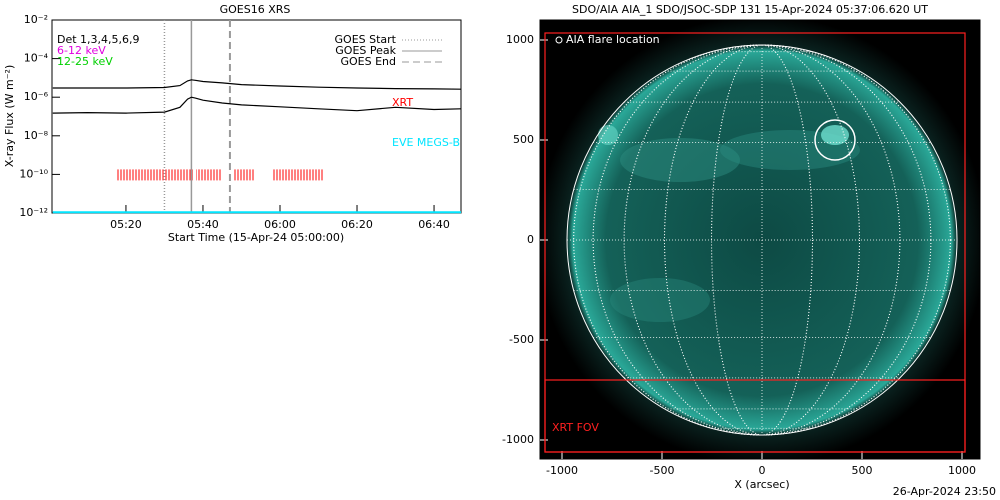 This screenshot has width=1000, height=500. Describe the element at coordinates (36, 19) in the screenshot. I see `y-tick-label: 10⁻²` at that location.